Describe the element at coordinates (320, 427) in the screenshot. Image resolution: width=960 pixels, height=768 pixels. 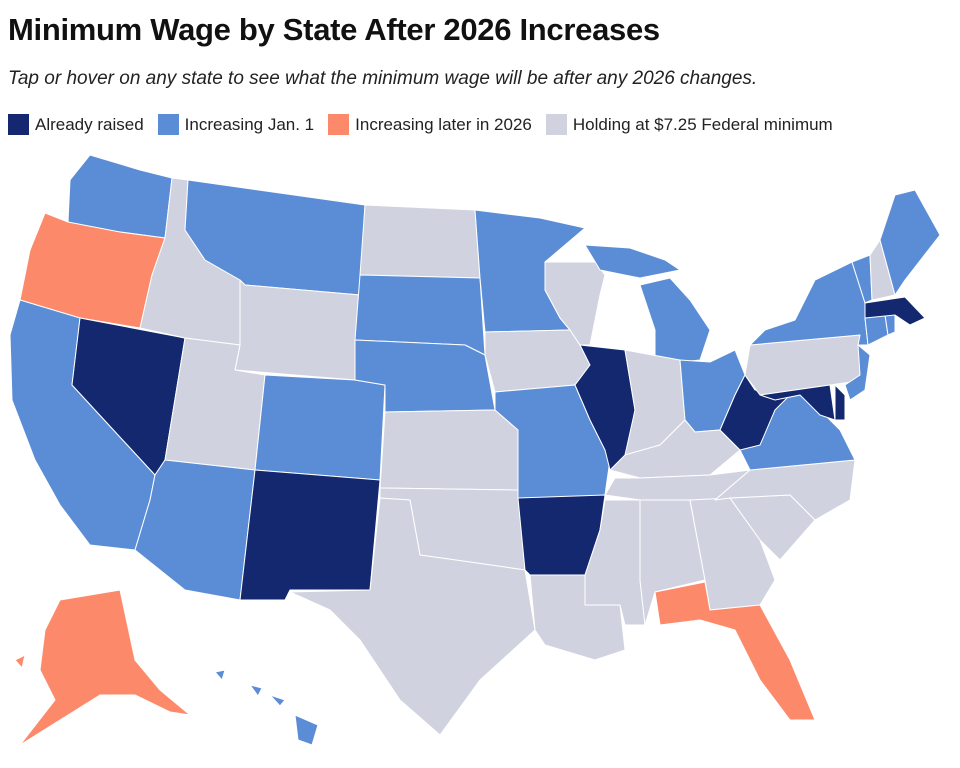
I see `state-co` at that location.